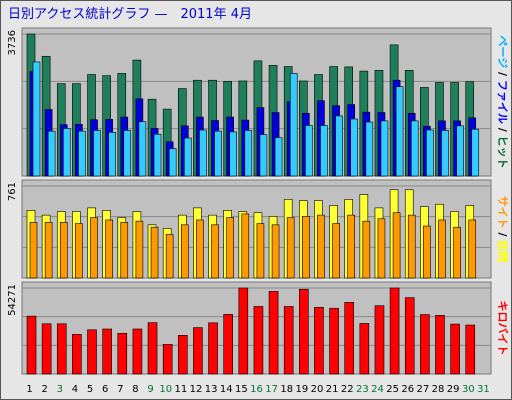  I want to click on bar-kilobytes-24-s0, so click(379, 340).